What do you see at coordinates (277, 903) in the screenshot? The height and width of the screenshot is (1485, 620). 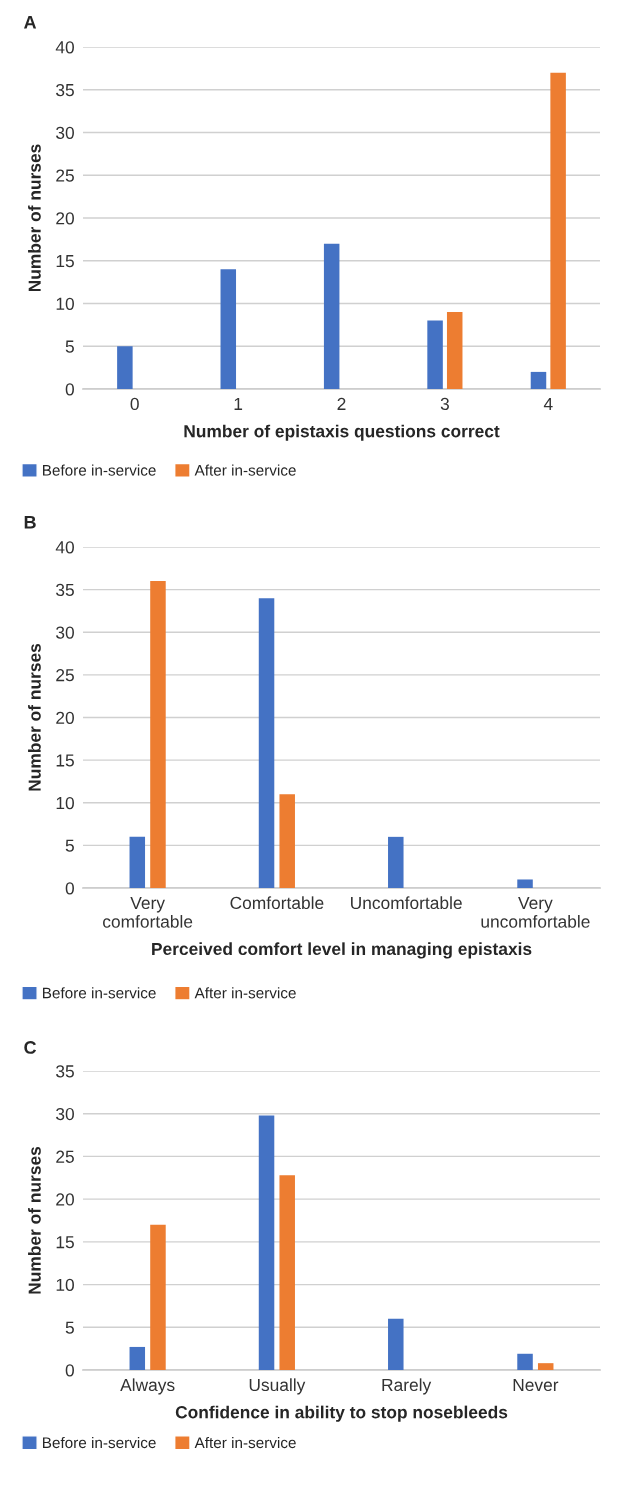 I see `x-tick-label: Comfortable` at bounding box center [277, 903].